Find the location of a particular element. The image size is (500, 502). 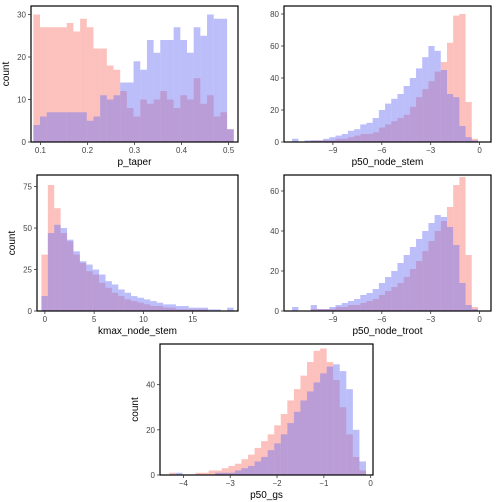

plot-area is located at coordinates (267, 411).